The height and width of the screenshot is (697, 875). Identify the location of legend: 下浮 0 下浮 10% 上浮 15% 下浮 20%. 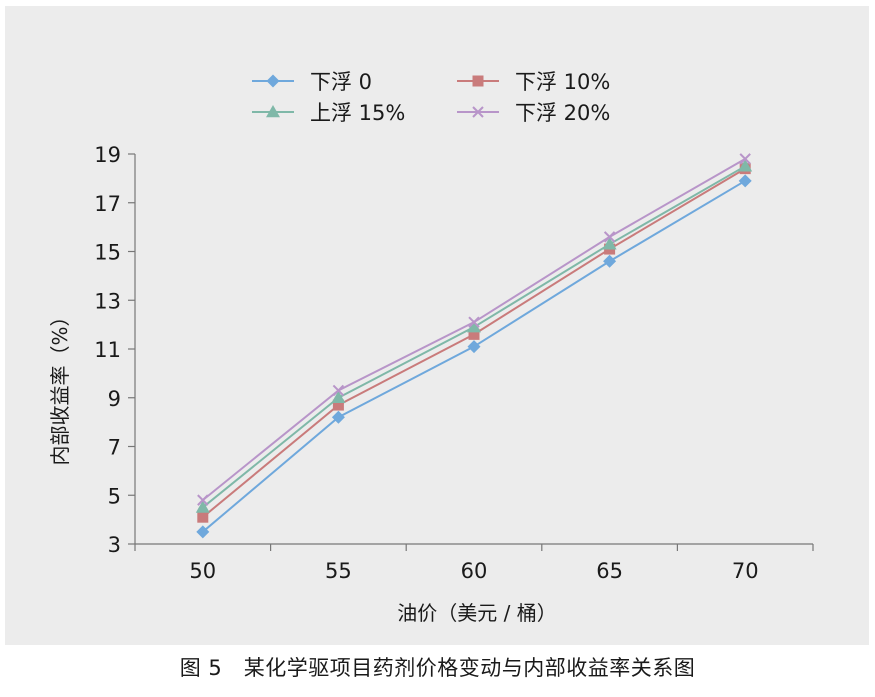
(431, 97).